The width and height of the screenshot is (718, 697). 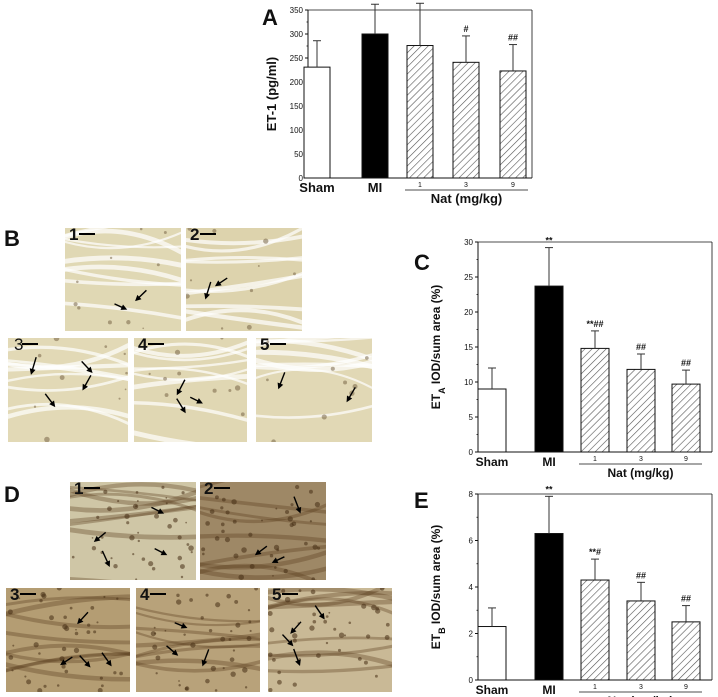 I want to click on cc-cat-2: 1, so click(x=595, y=459).